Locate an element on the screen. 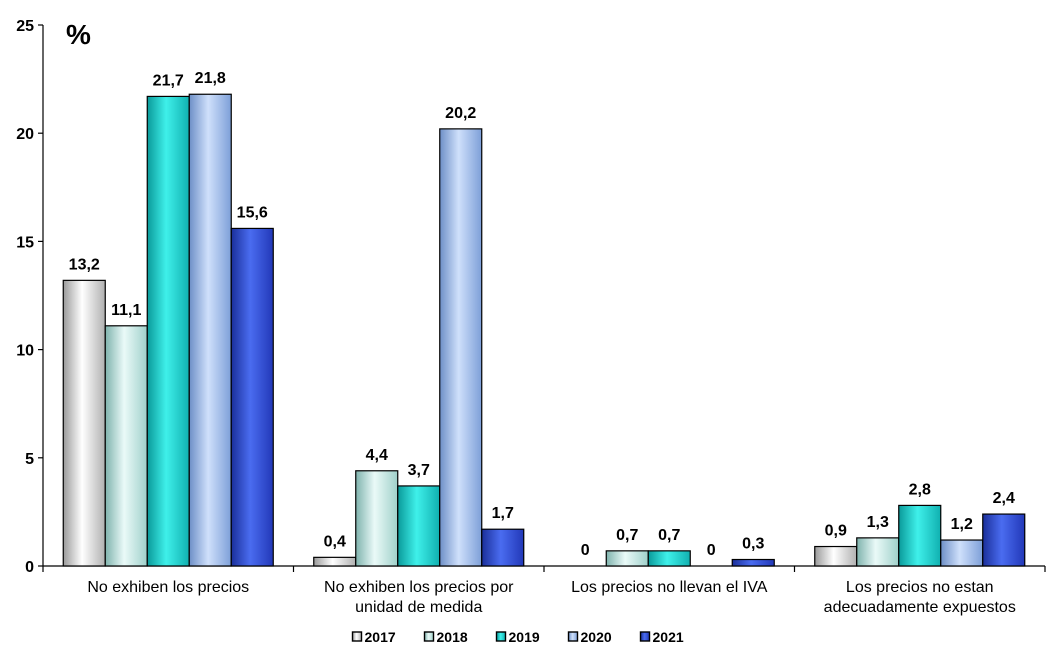 The width and height of the screenshot is (1049, 656). data-label-2020-cat-4: 1,2 is located at coordinates (962, 524).